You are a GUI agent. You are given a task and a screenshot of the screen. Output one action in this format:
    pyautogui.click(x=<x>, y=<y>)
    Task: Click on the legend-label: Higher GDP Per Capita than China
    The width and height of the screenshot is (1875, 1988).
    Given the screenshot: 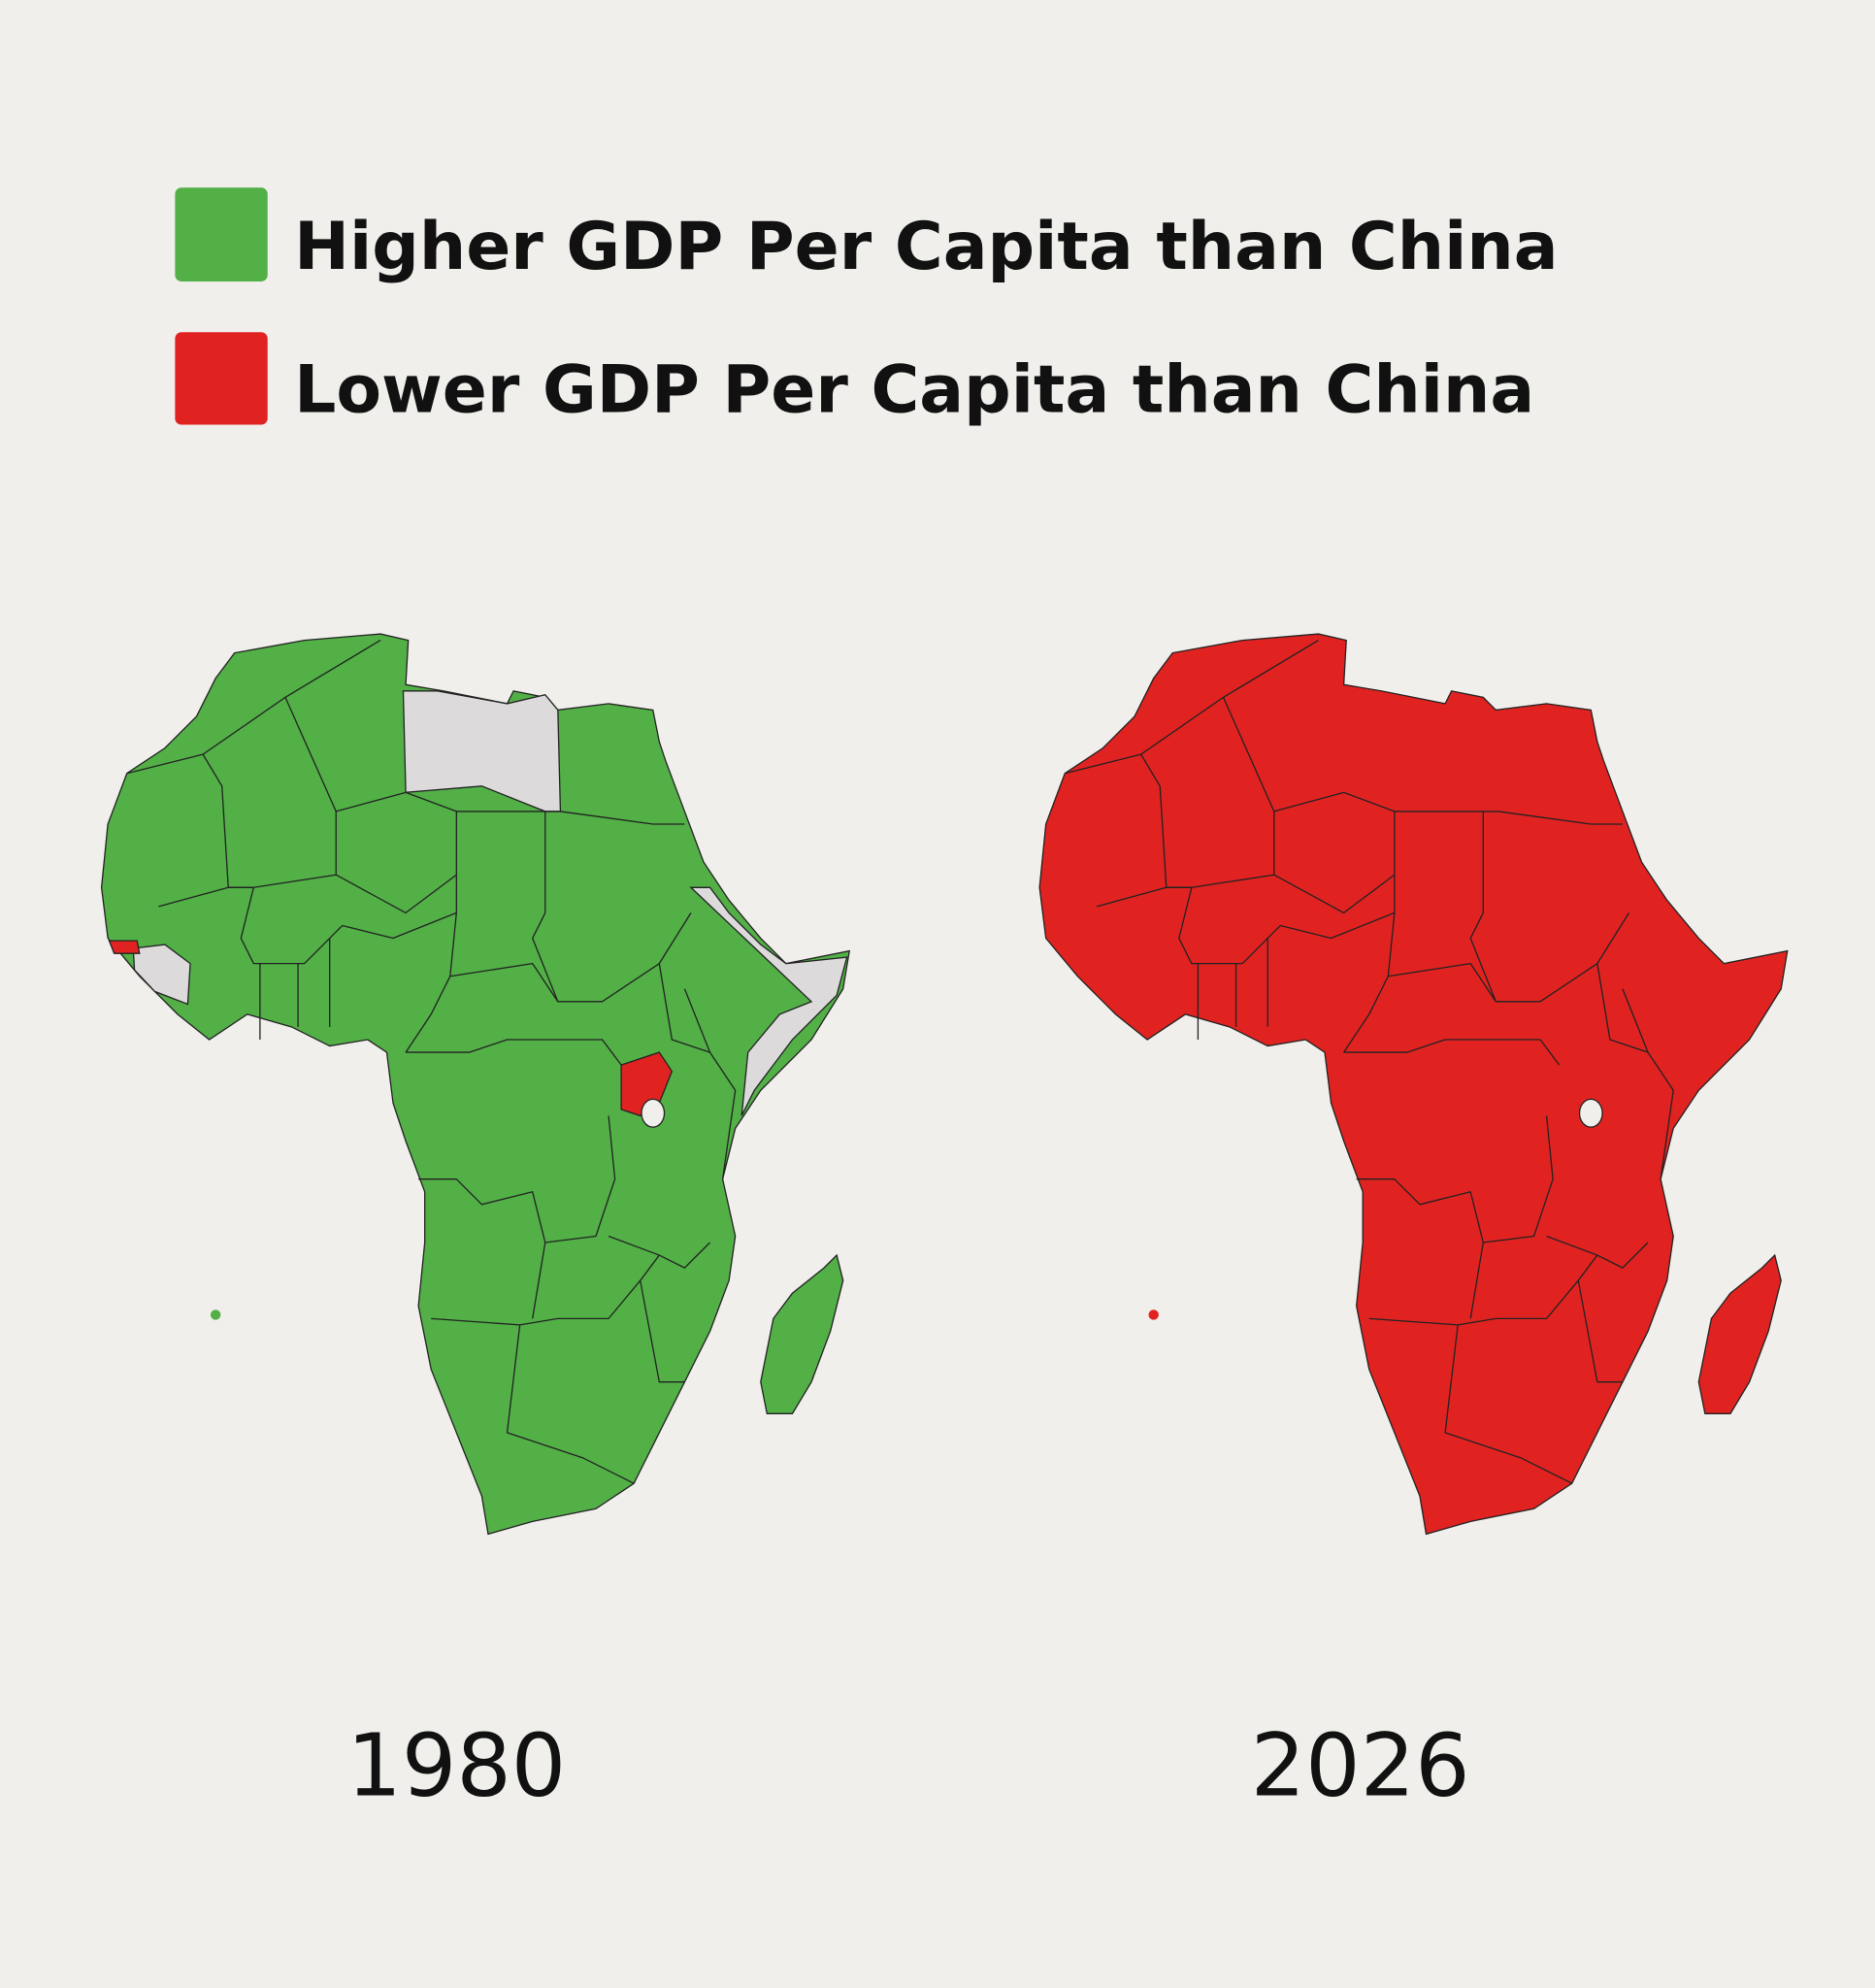 What is the action you would take?
    pyautogui.click(x=926, y=247)
    